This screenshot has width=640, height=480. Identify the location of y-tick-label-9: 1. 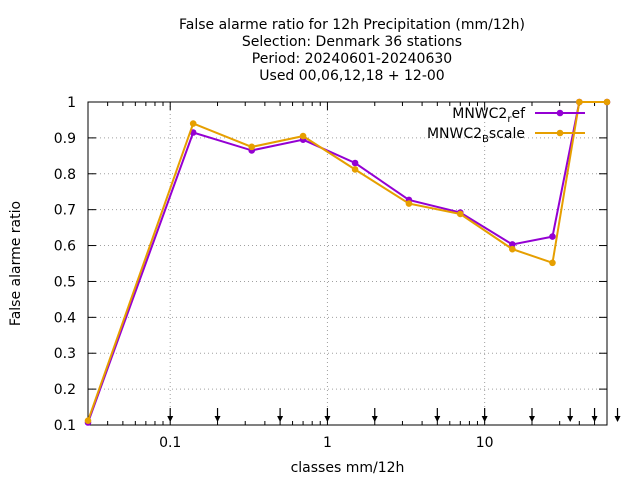
(71, 103).